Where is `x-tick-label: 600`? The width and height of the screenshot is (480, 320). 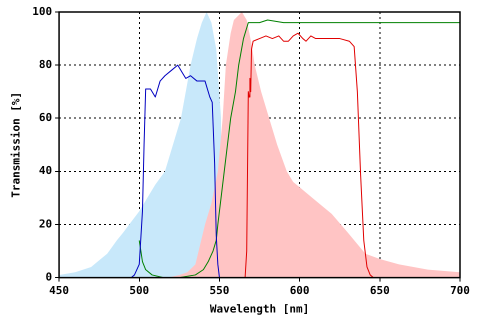 x-tick-label: 600 is located at coordinates (300, 291).